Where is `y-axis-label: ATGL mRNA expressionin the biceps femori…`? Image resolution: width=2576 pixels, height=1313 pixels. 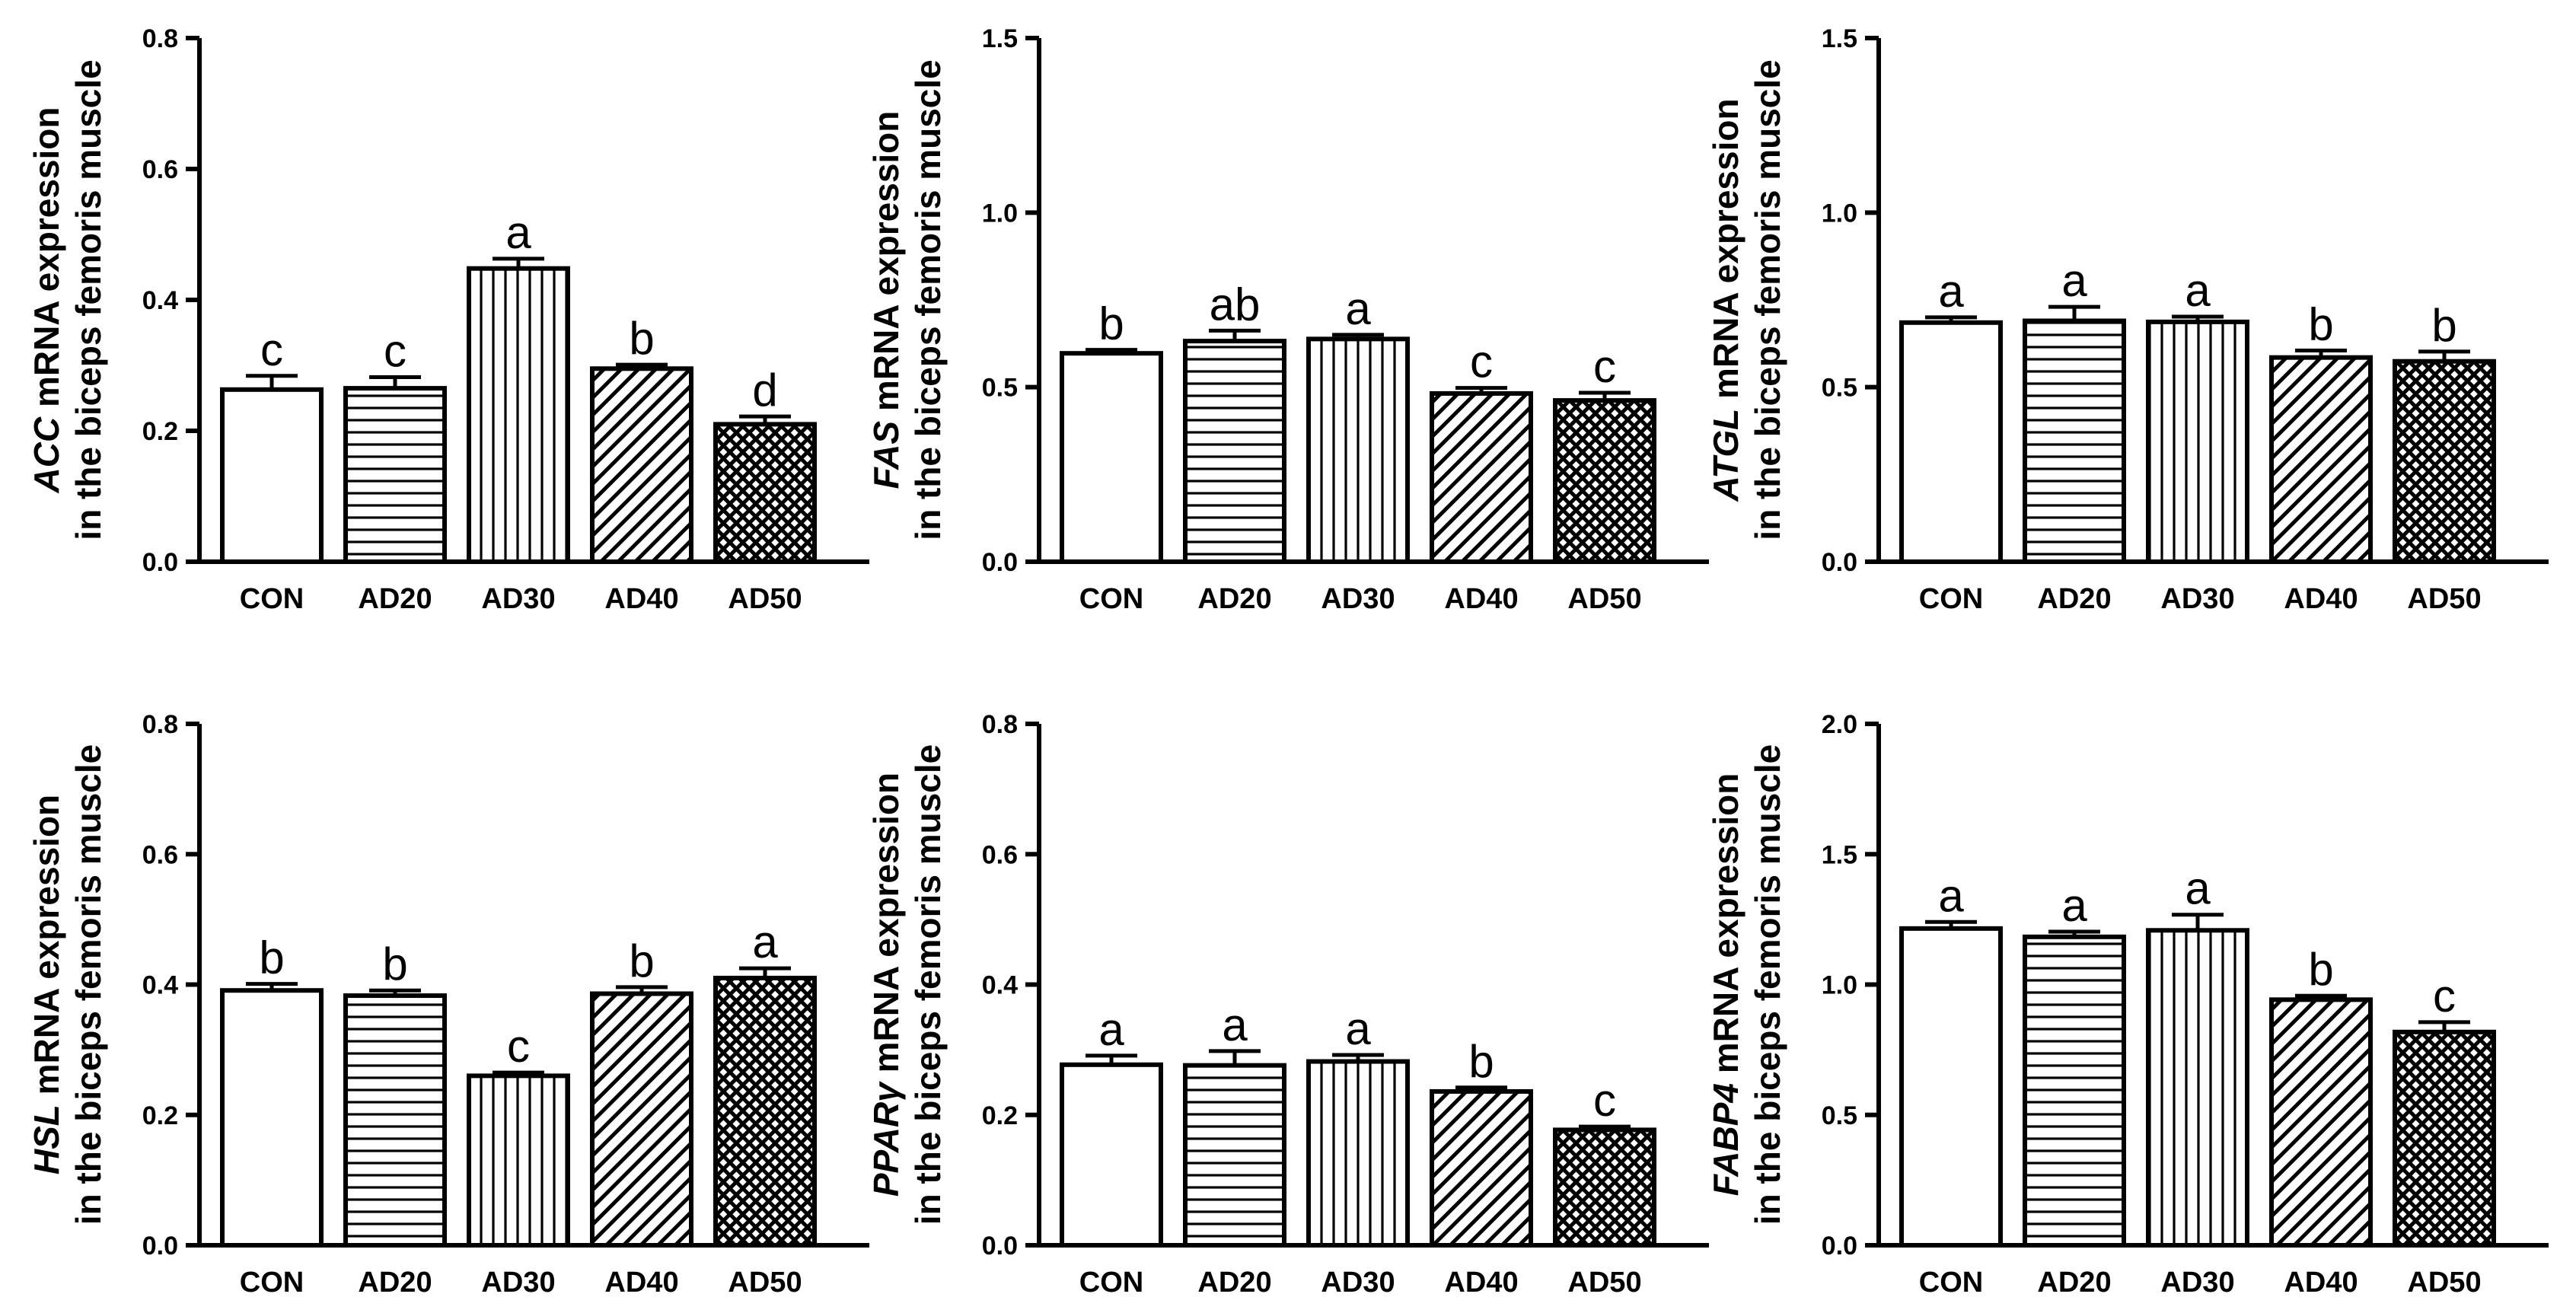
y-axis-label: ATGL mRNA expressionin the biceps femori… is located at coordinates (1746, 299).